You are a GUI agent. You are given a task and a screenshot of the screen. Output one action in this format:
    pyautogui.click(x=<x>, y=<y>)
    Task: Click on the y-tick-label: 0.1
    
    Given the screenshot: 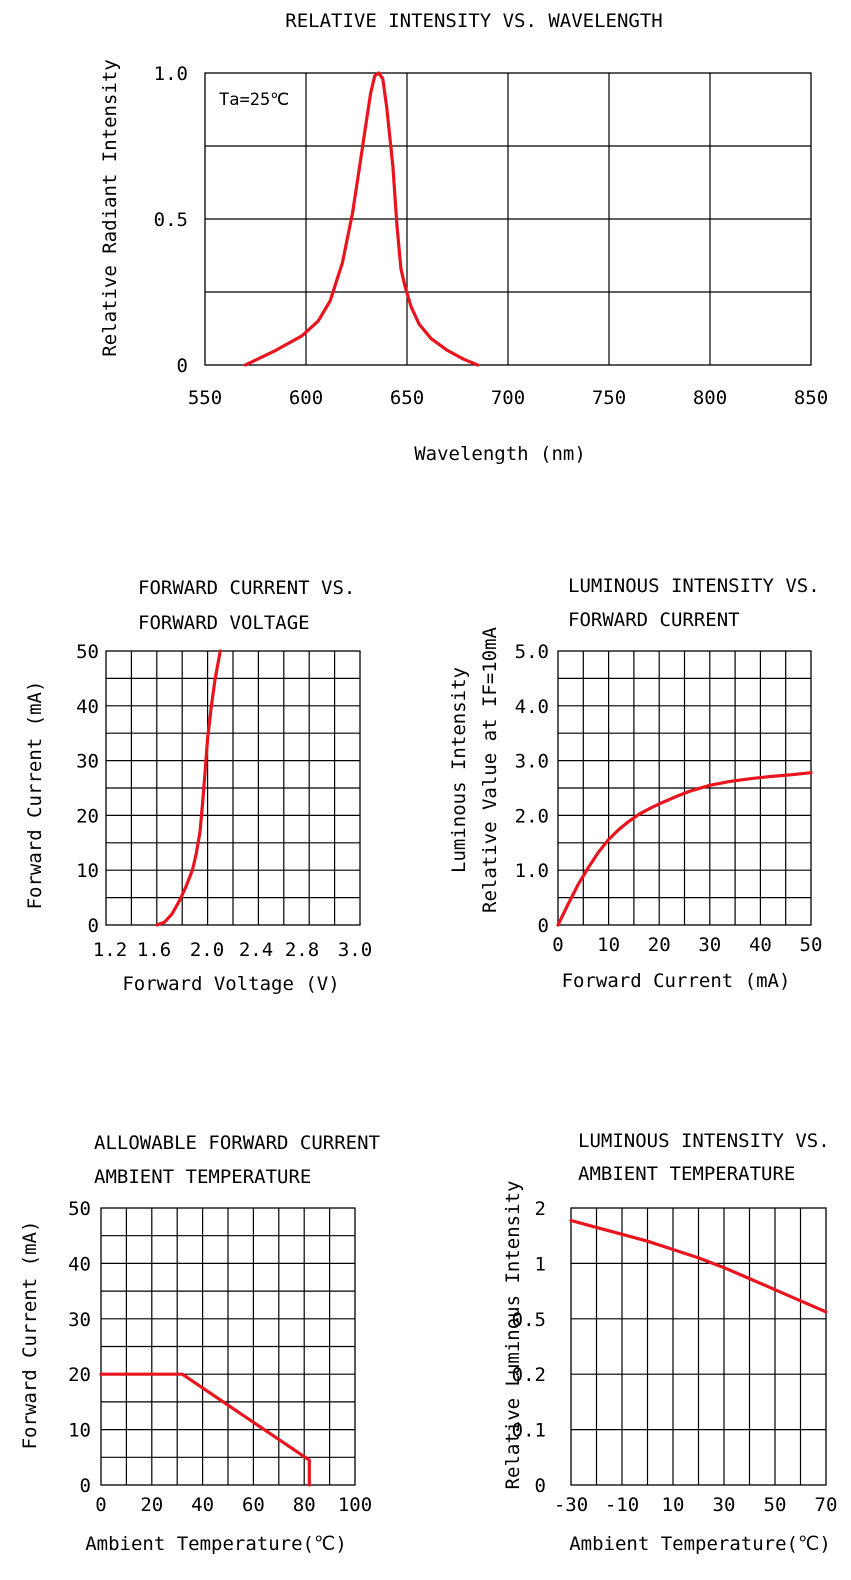 What is the action you would take?
    pyautogui.click(x=529, y=1431)
    